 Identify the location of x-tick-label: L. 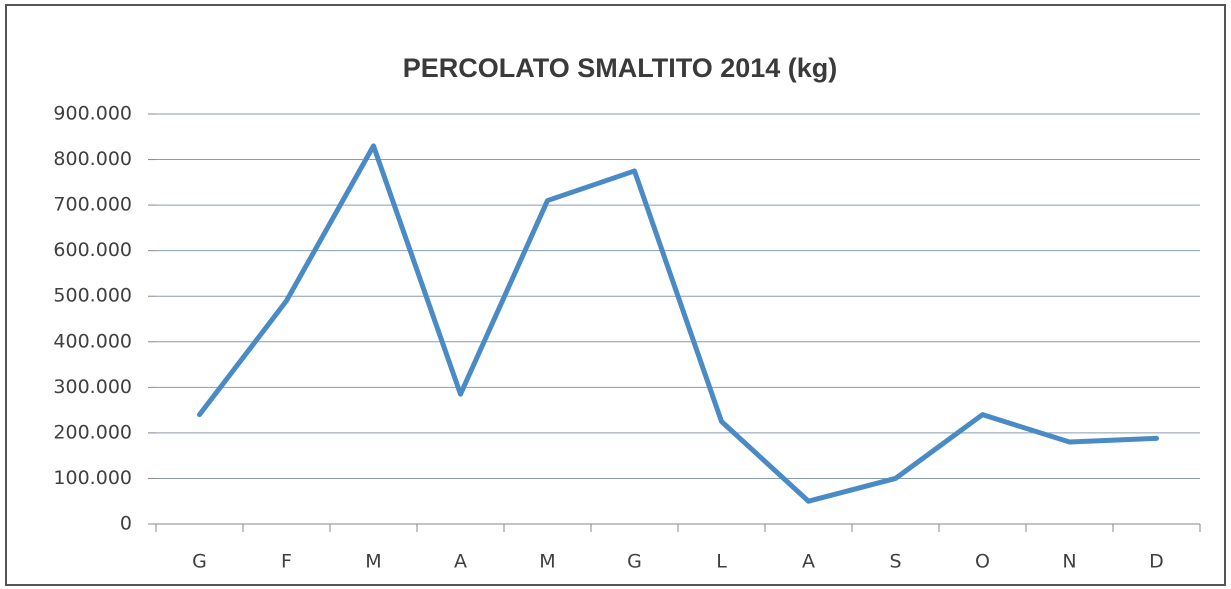
(721, 562).